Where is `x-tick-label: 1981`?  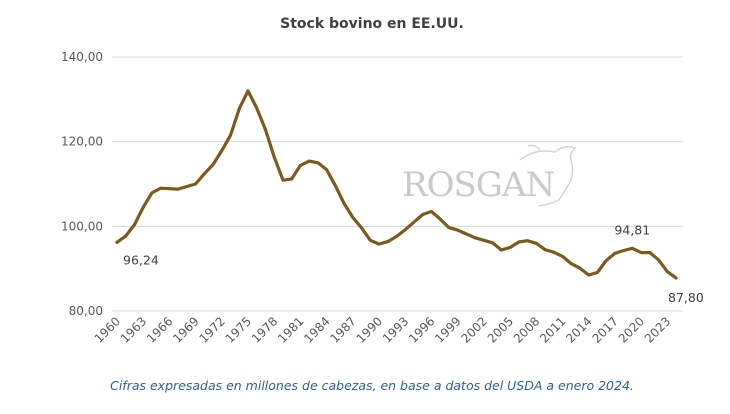 x-tick-label: 1981 is located at coordinates (290, 329).